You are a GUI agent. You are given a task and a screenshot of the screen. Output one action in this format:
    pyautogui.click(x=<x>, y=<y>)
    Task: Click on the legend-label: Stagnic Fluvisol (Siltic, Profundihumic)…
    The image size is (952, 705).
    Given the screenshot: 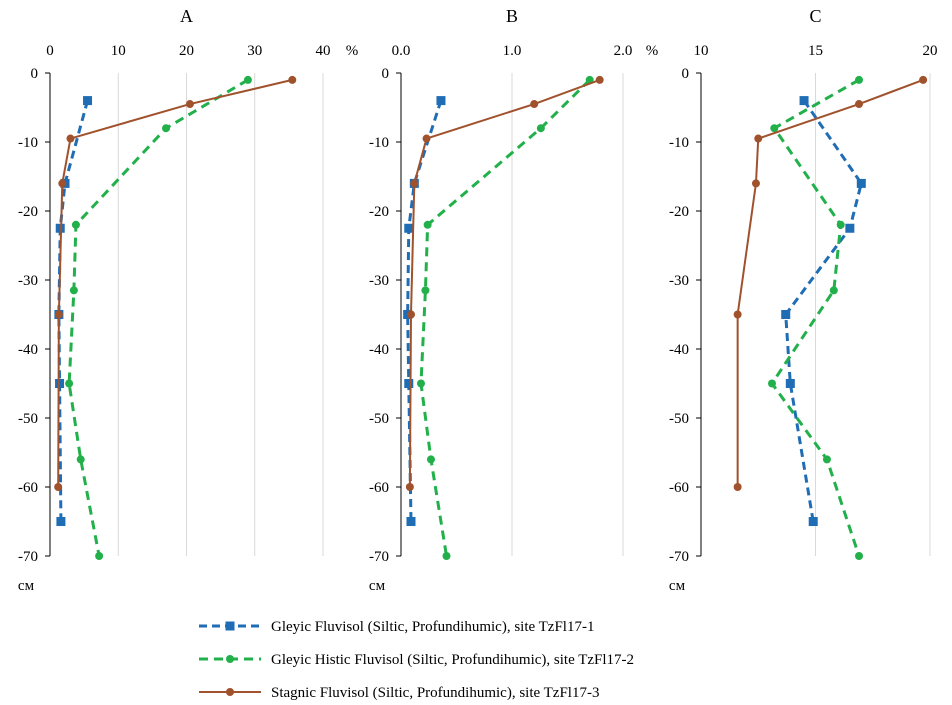 What is the action you would take?
    pyautogui.click(x=435, y=693)
    